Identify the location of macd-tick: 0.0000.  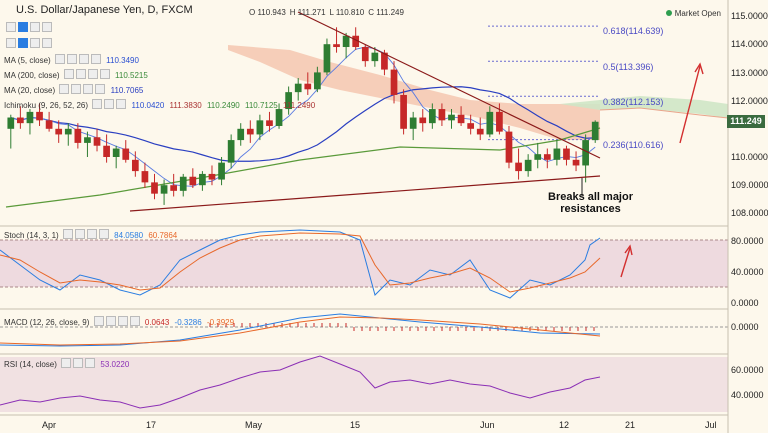
(745, 327).